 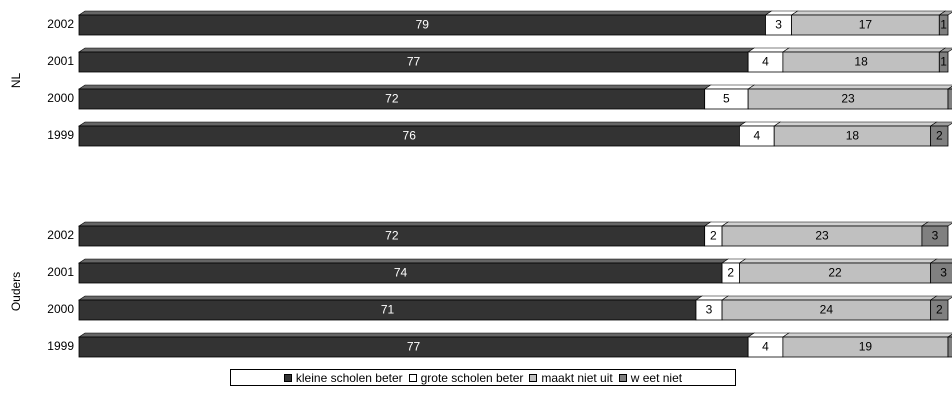 I want to click on data-label-0-1-1: 4, so click(x=765, y=62).